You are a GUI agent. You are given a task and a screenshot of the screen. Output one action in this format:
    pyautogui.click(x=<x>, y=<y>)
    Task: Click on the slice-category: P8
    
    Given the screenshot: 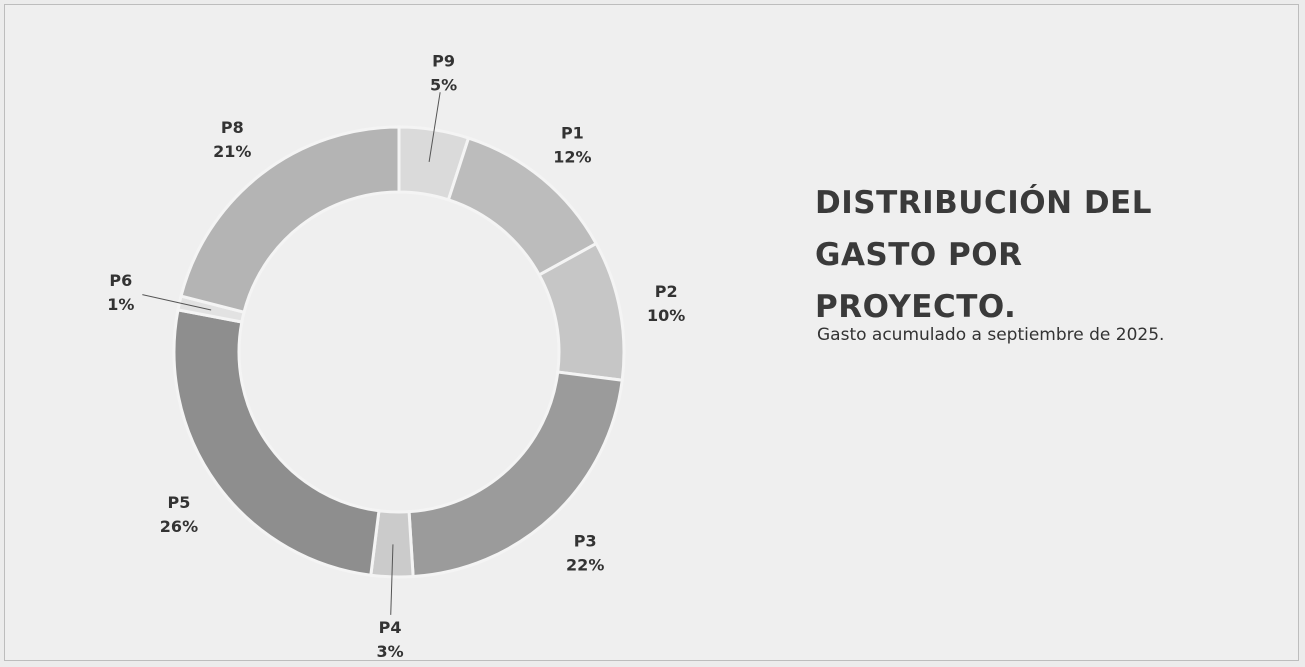 What is the action you would take?
    pyautogui.click(x=232, y=127)
    